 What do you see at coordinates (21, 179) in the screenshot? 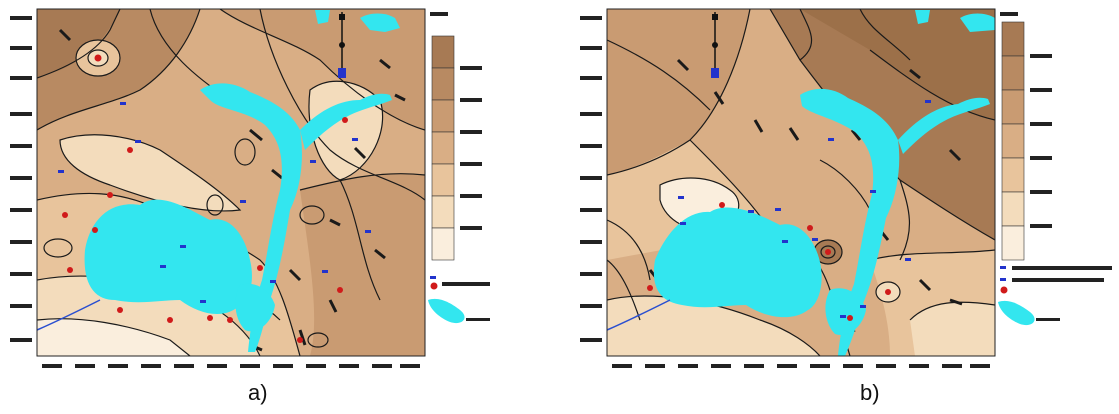
I see `y-axis-ticks-a` at bounding box center [21, 179].